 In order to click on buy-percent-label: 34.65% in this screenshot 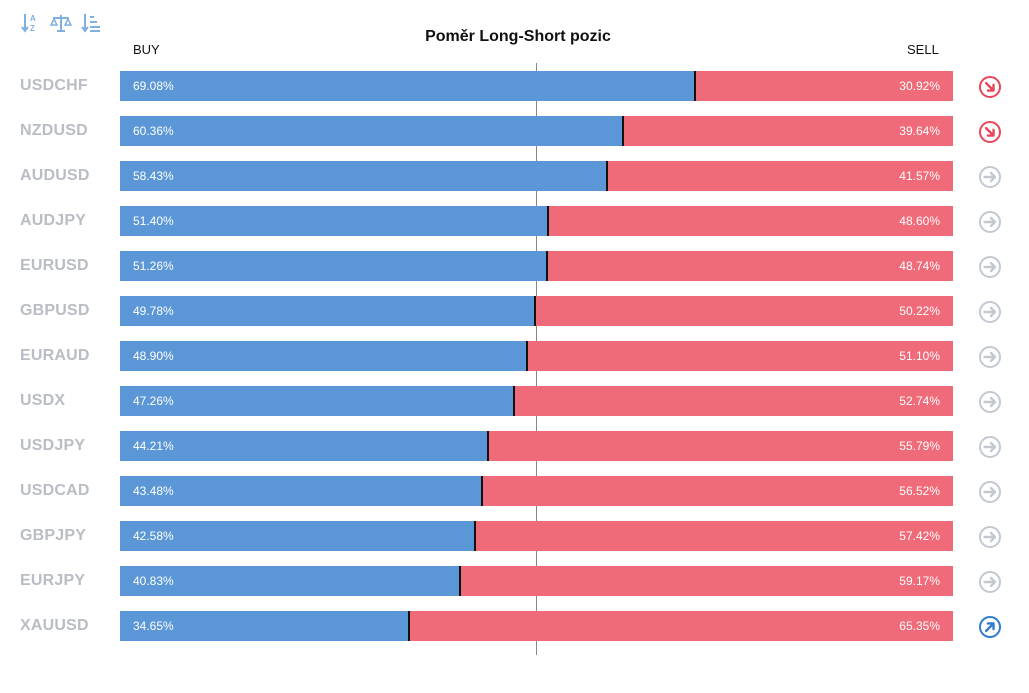, I will do `click(153, 626)`.